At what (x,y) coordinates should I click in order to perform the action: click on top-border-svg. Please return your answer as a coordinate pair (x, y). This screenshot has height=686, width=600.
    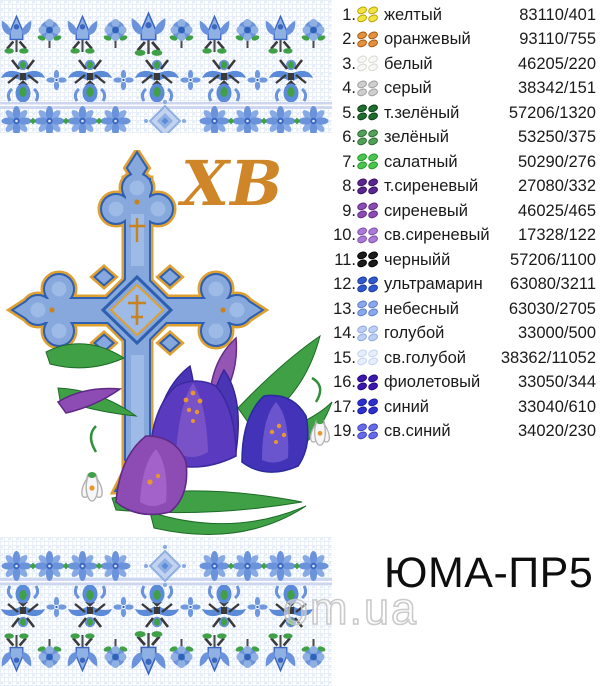
    Looking at the image, I should click on (166, 66).